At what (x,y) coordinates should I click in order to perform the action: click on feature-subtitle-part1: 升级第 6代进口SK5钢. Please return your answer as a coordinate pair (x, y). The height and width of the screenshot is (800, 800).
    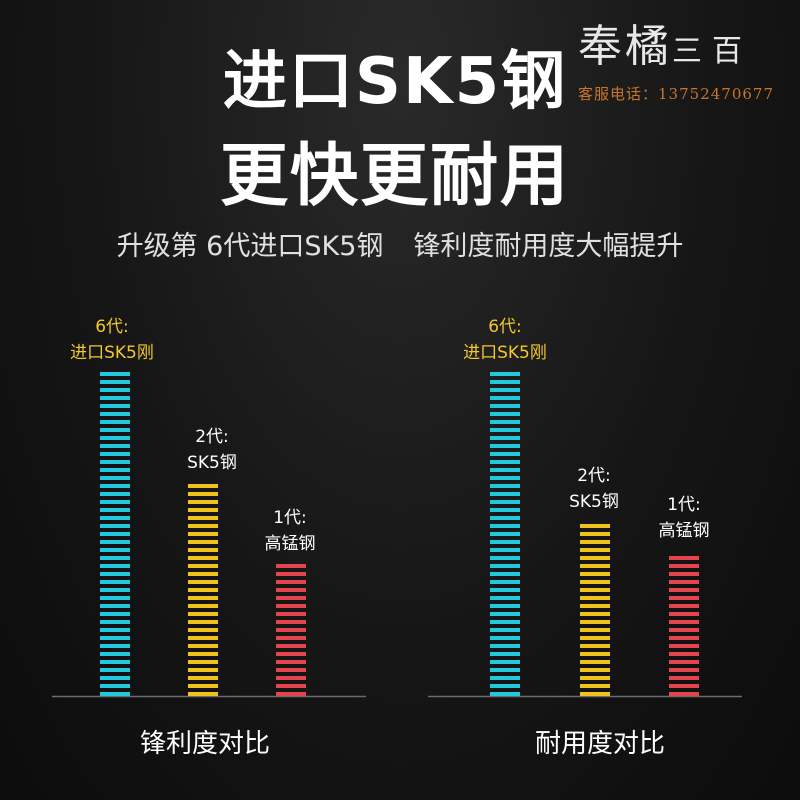
    Looking at the image, I should click on (250, 246).